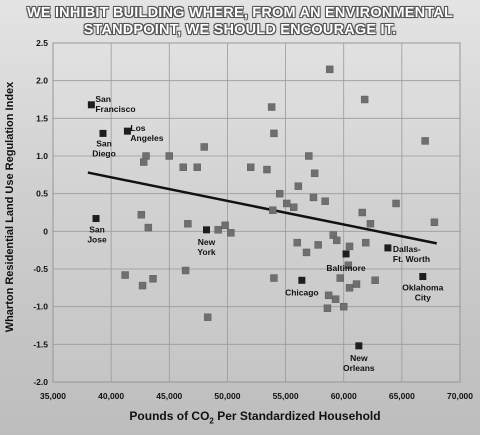 This screenshot has width=480, height=435. What do you see at coordinates (42, 194) in the screenshot?
I see `y-tick-label: 0.5` at bounding box center [42, 194].